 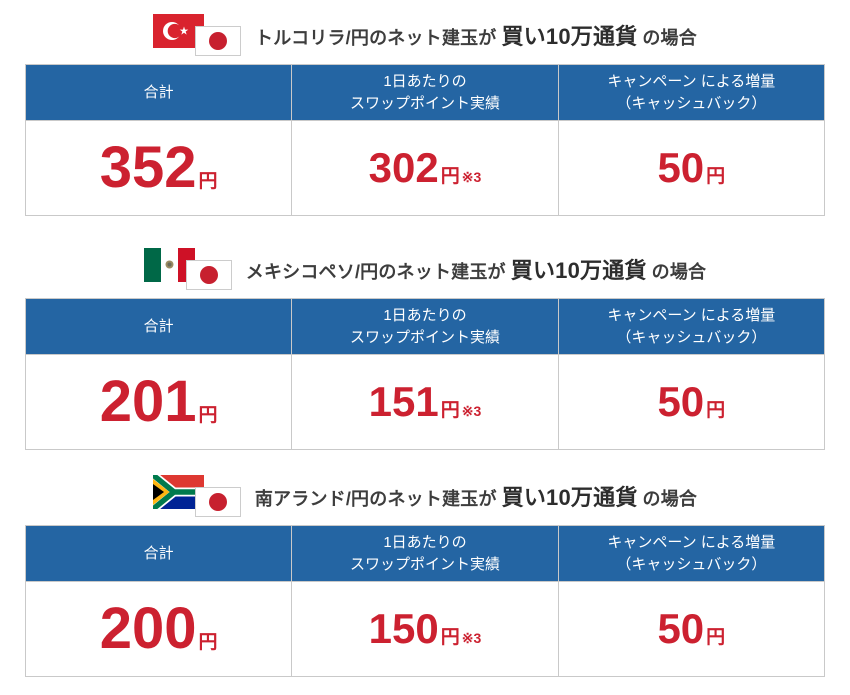 I want to click on title-pre: 南アランド/円のネット建玉が, so click(x=375, y=499).